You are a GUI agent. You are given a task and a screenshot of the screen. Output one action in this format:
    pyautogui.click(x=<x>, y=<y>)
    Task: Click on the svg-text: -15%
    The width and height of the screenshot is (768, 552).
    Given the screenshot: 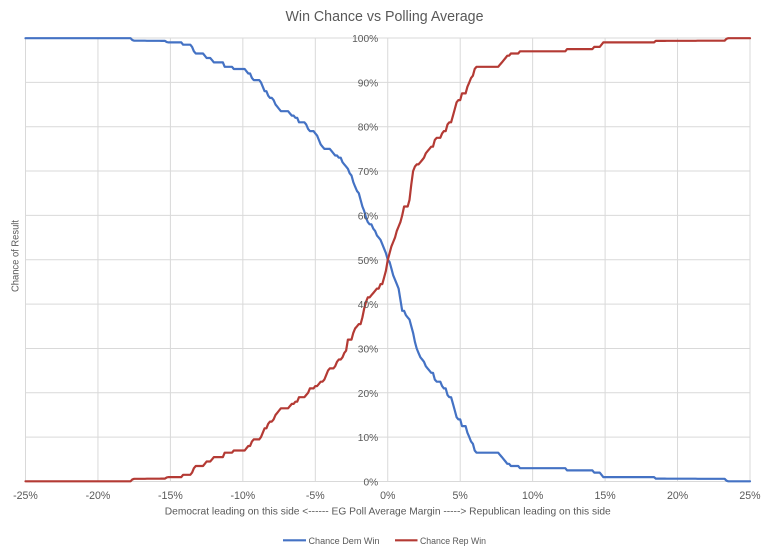 What is the action you would take?
    pyautogui.click(x=170, y=496)
    